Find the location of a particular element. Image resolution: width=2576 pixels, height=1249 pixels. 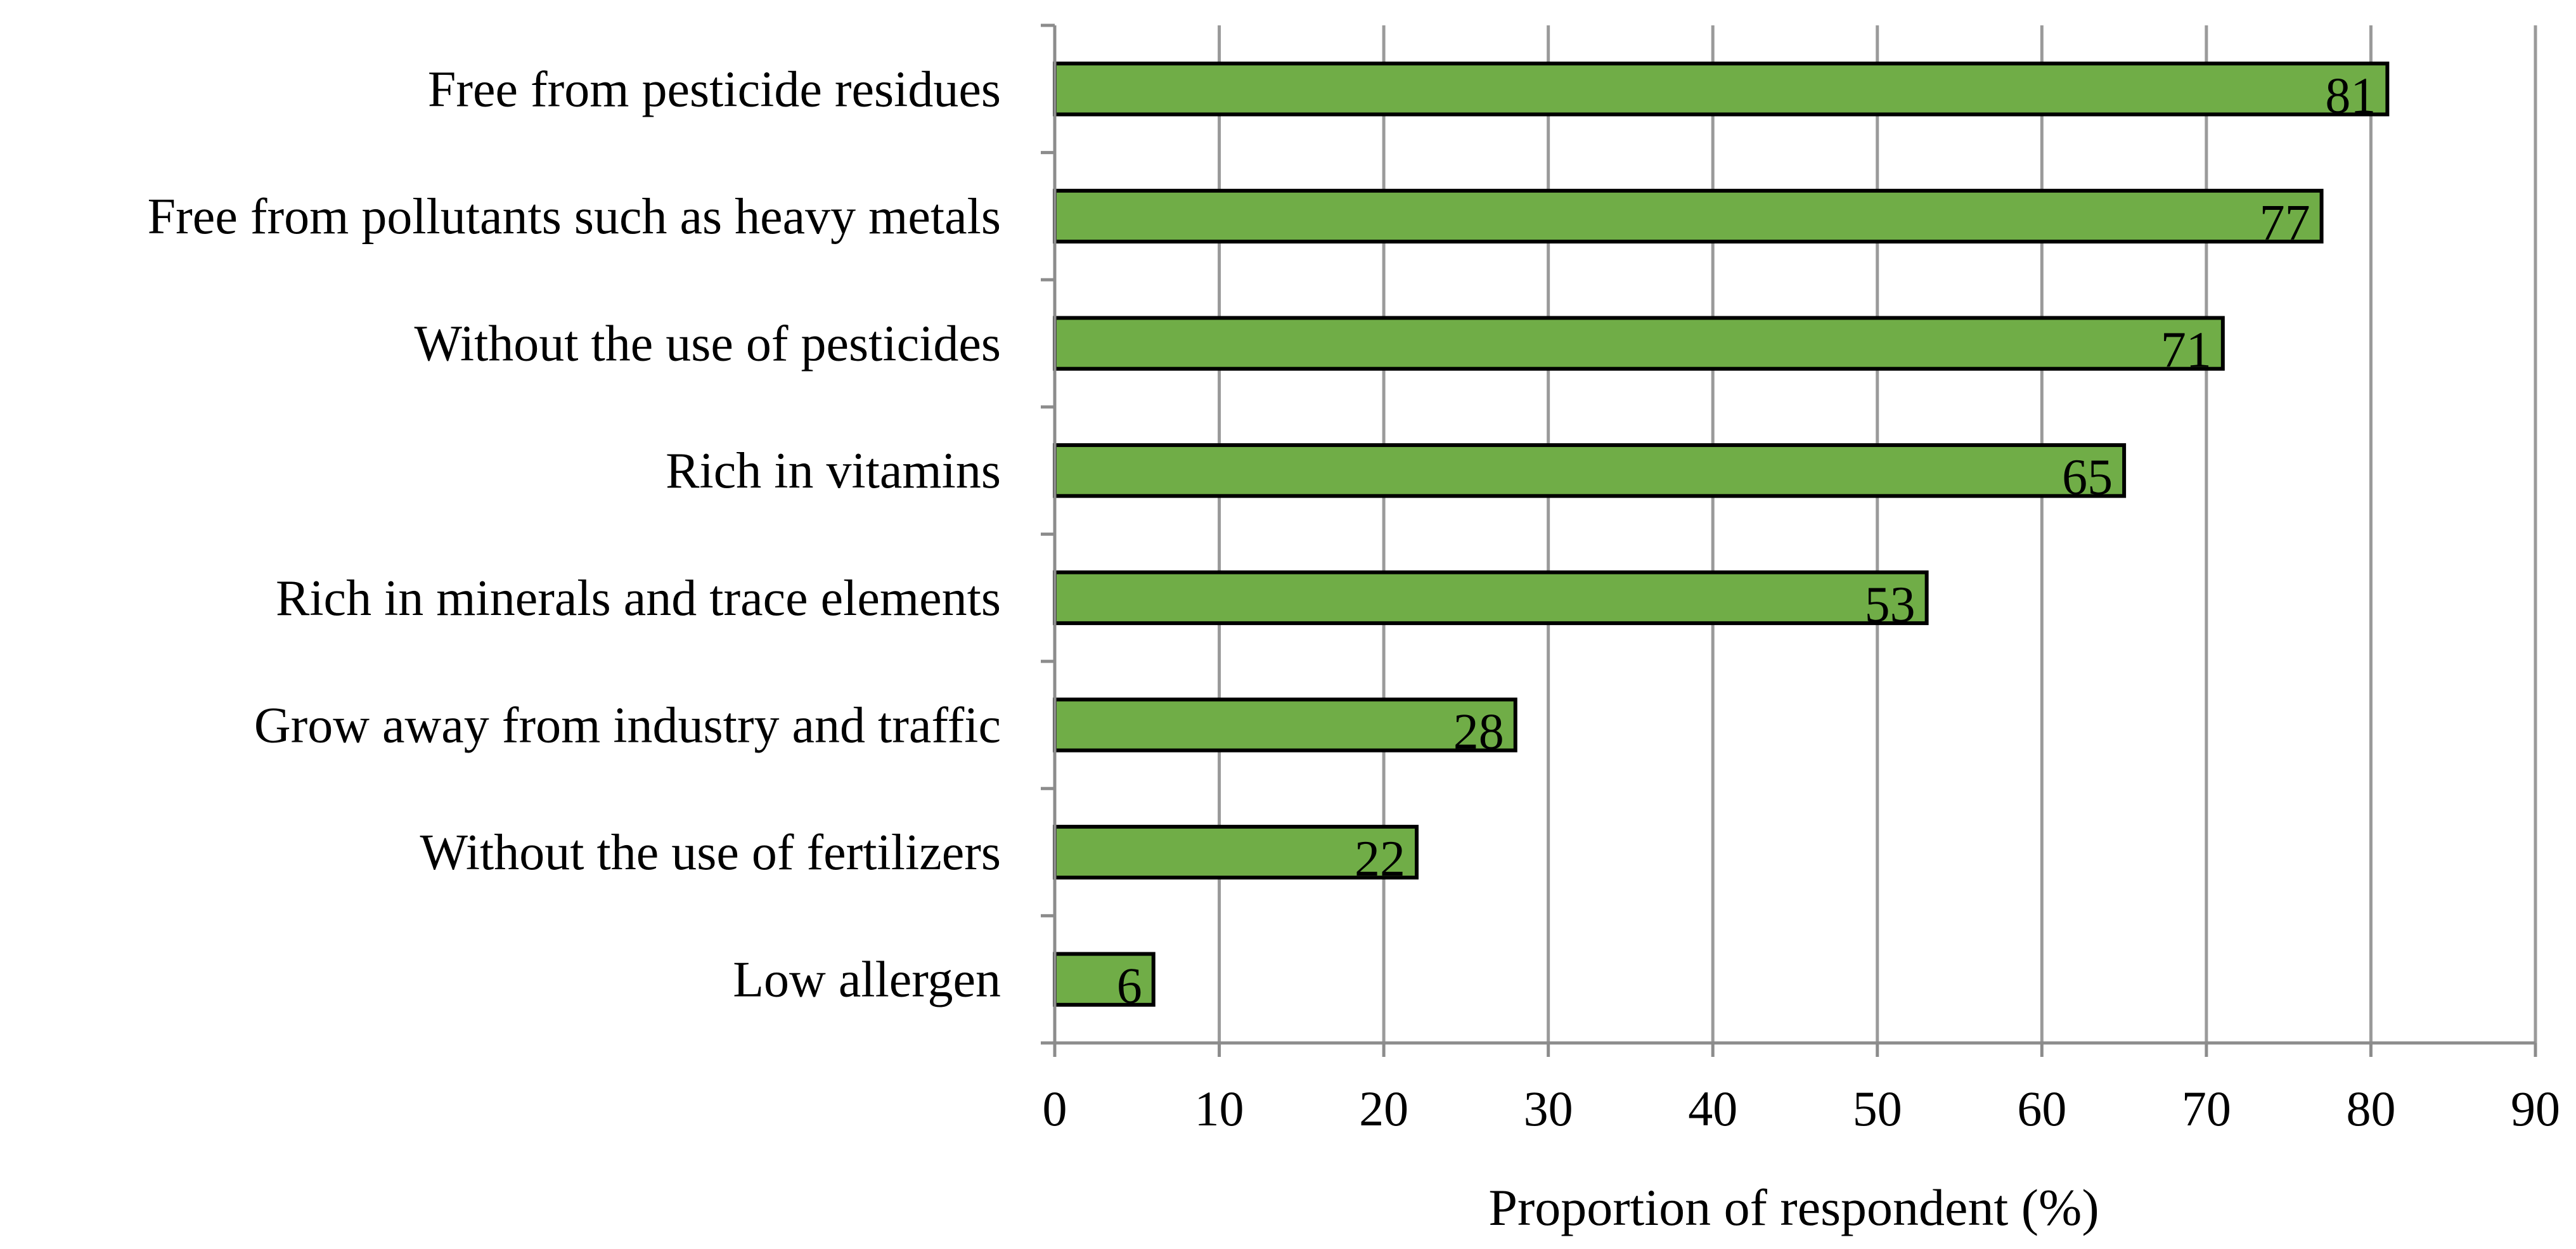

data-label-1: 77 is located at coordinates (2285, 223).